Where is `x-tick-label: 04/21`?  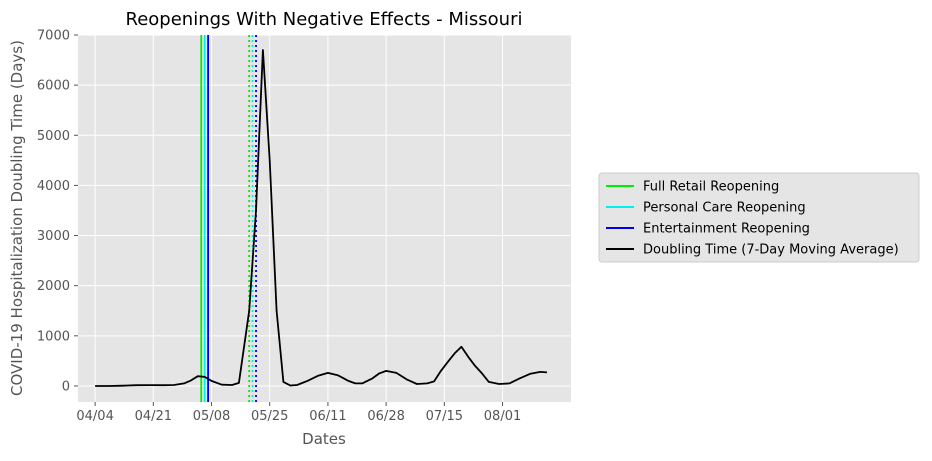 x-tick-label: 04/21 is located at coordinates (153, 416).